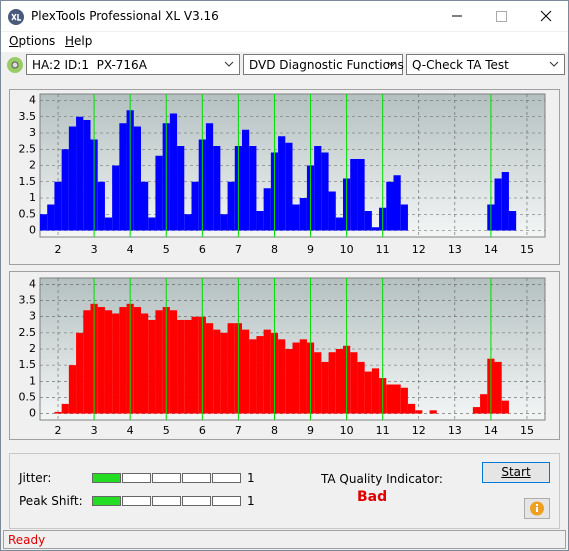  What do you see at coordinates (382, 479) in the screenshot?
I see `ta-quality-label: TA Quality Indicator:` at bounding box center [382, 479].